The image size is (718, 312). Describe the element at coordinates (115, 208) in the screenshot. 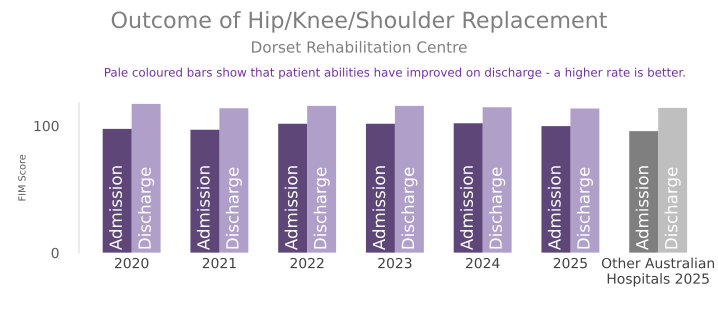

I see `series-label: Admission` at that location.